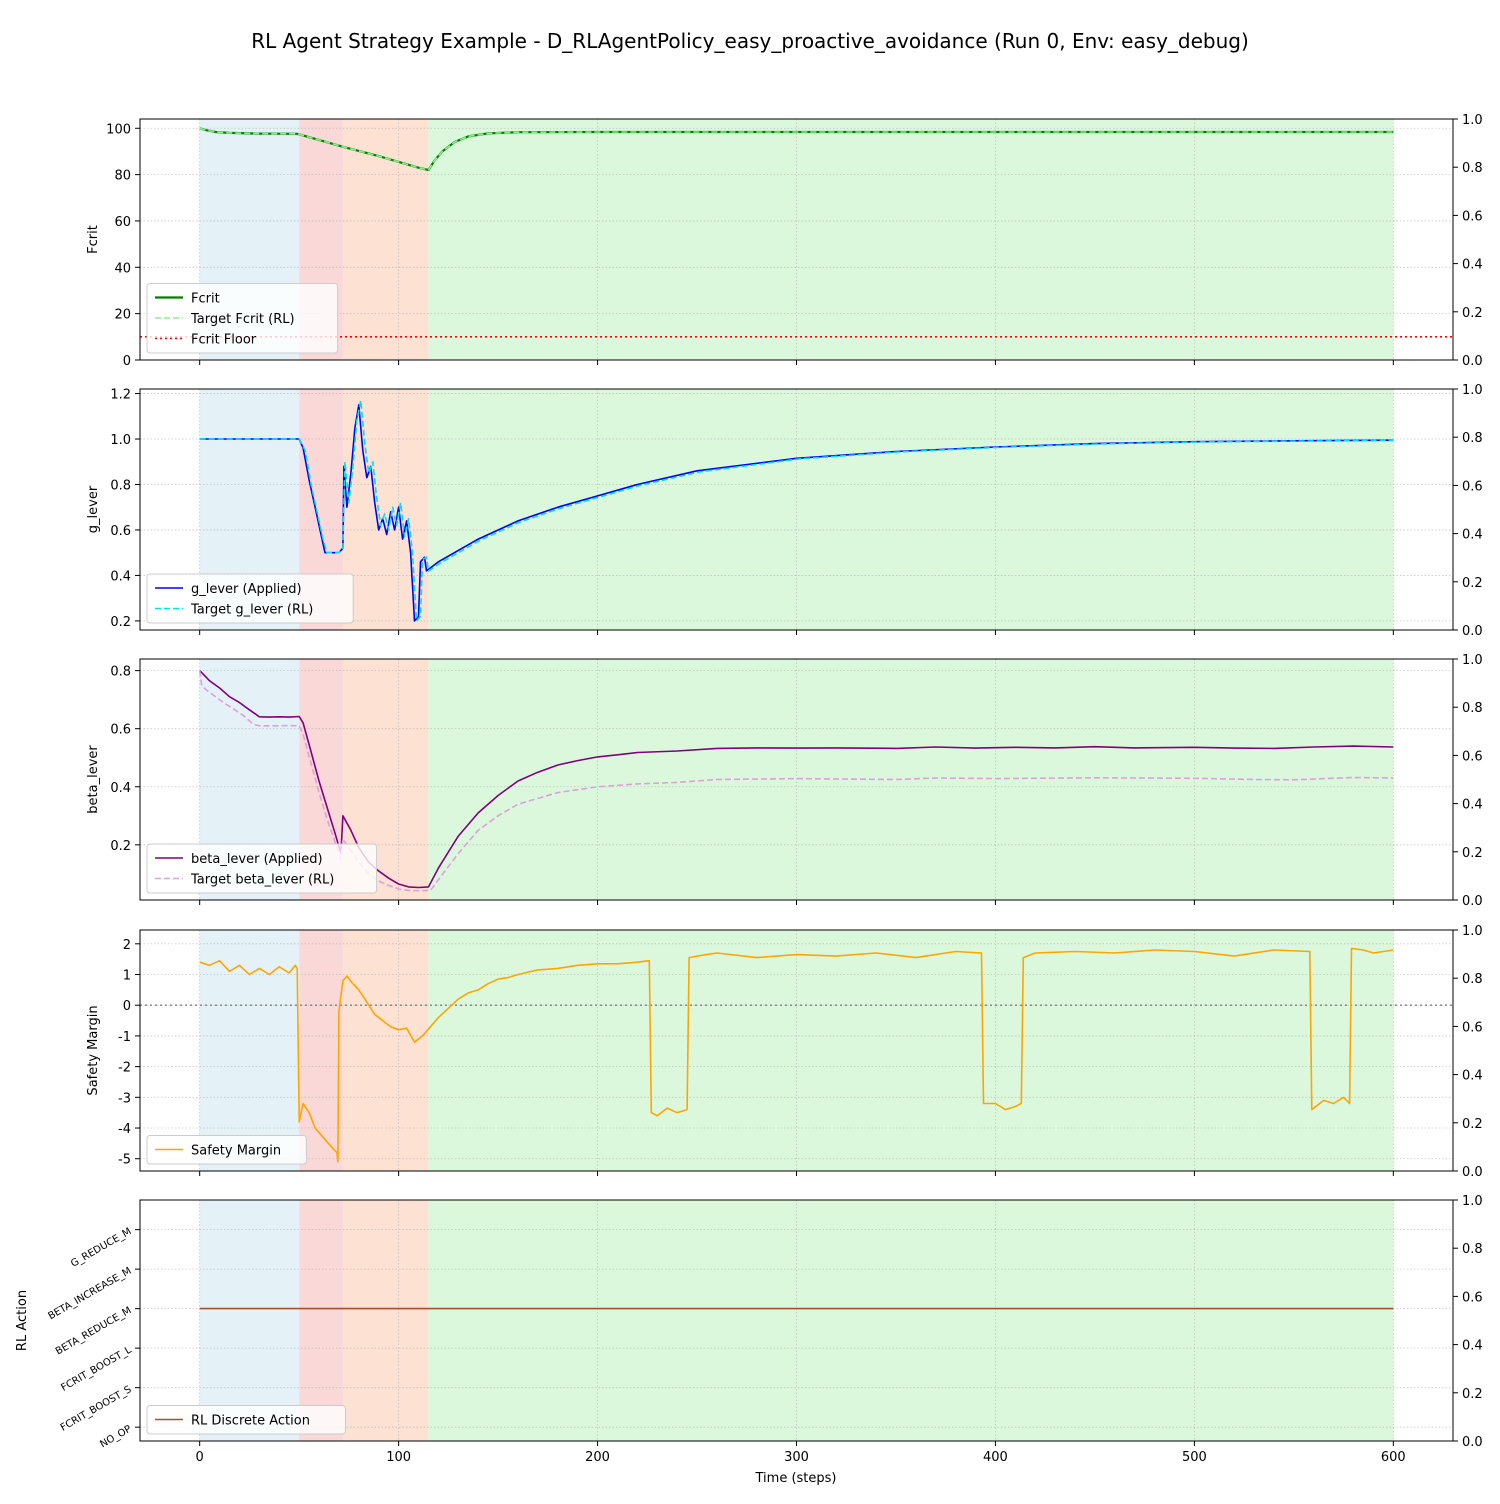 The image size is (1500, 1504). Describe the element at coordinates (120, 440) in the screenshot. I see `y-tick-label: 1.0` at that location.